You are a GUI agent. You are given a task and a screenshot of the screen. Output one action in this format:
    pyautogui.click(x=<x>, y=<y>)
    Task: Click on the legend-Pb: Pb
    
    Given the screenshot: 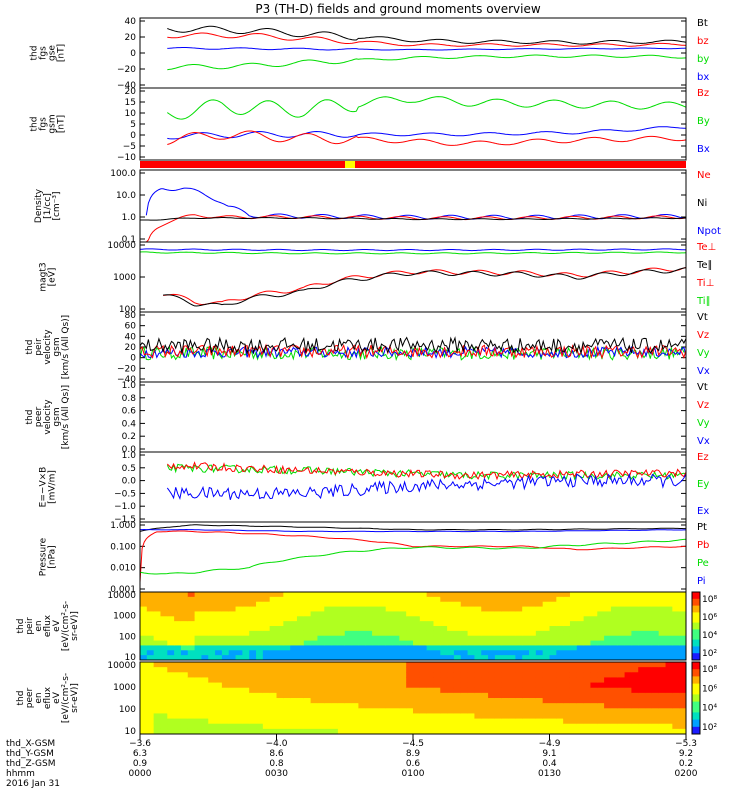 What is the action you would take?
    pyautogui.click(x=703, y=545)
    